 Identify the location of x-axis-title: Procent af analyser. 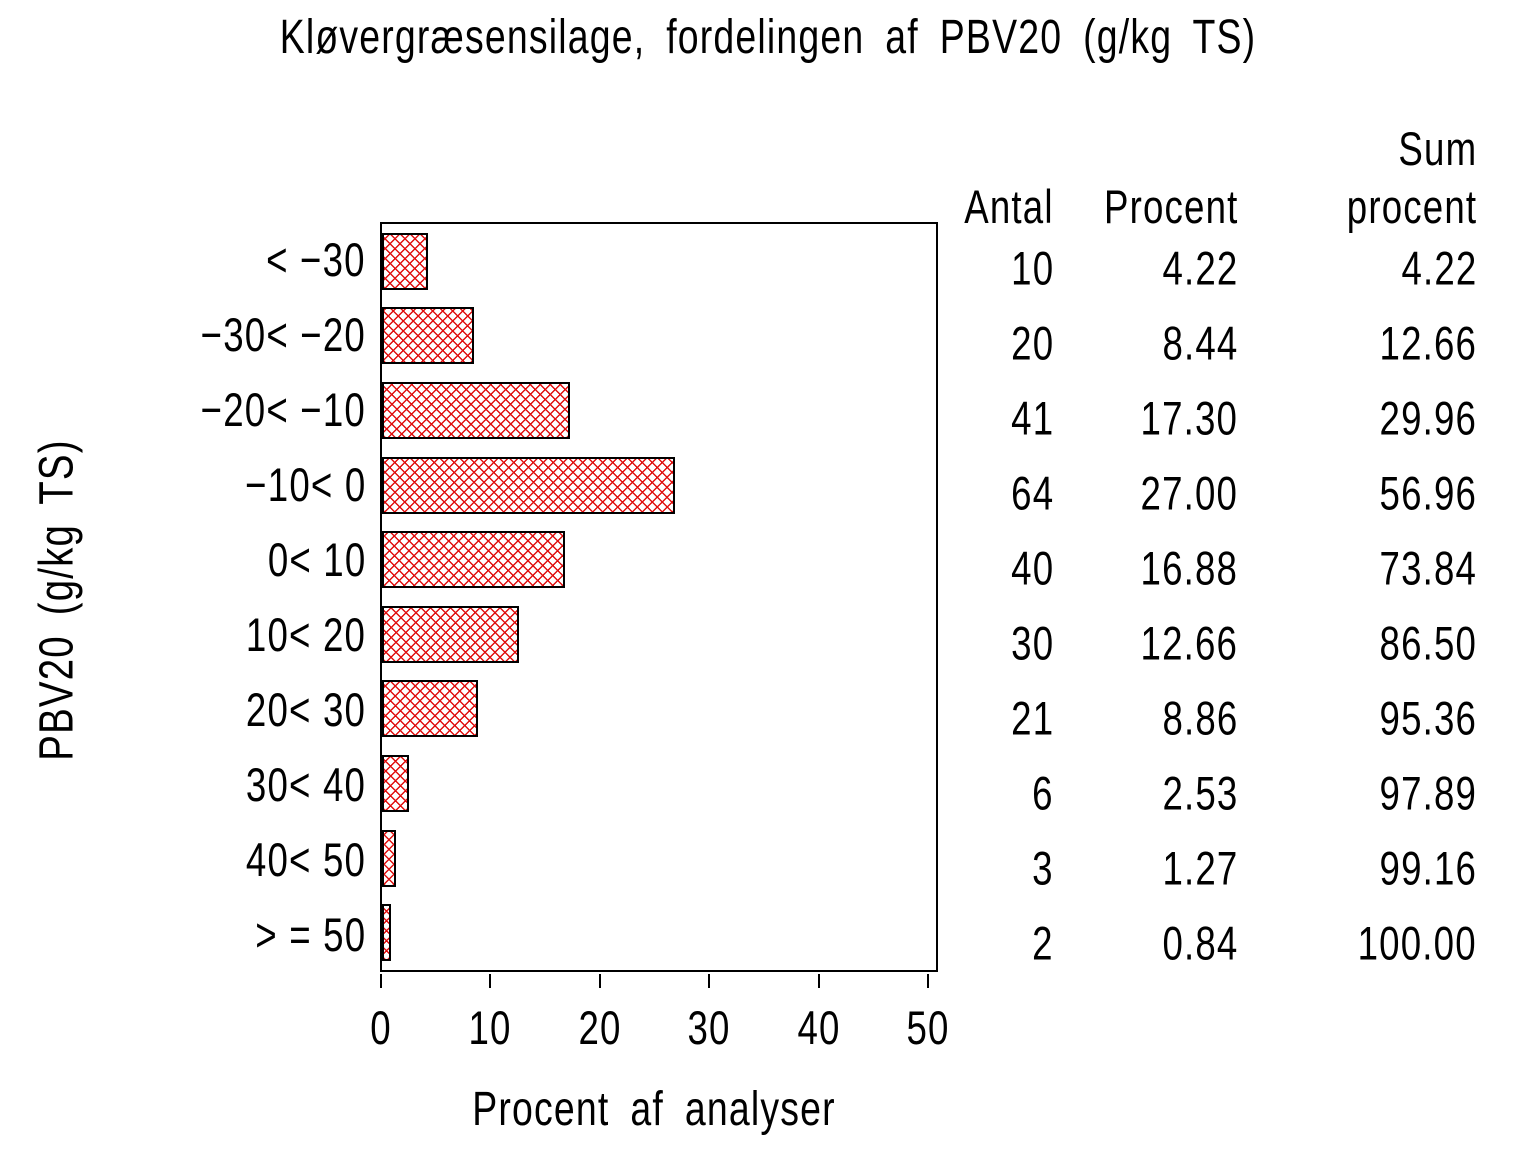
(654, 1109).